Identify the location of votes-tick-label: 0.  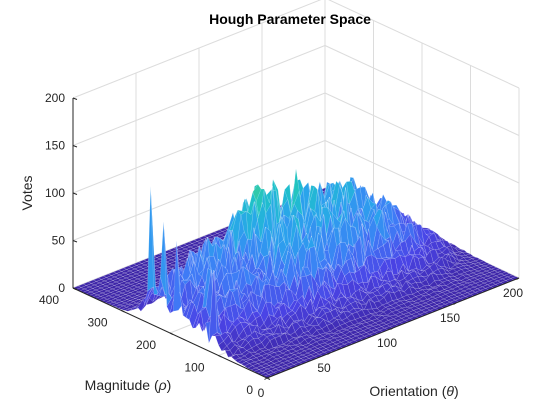
(61, 288).